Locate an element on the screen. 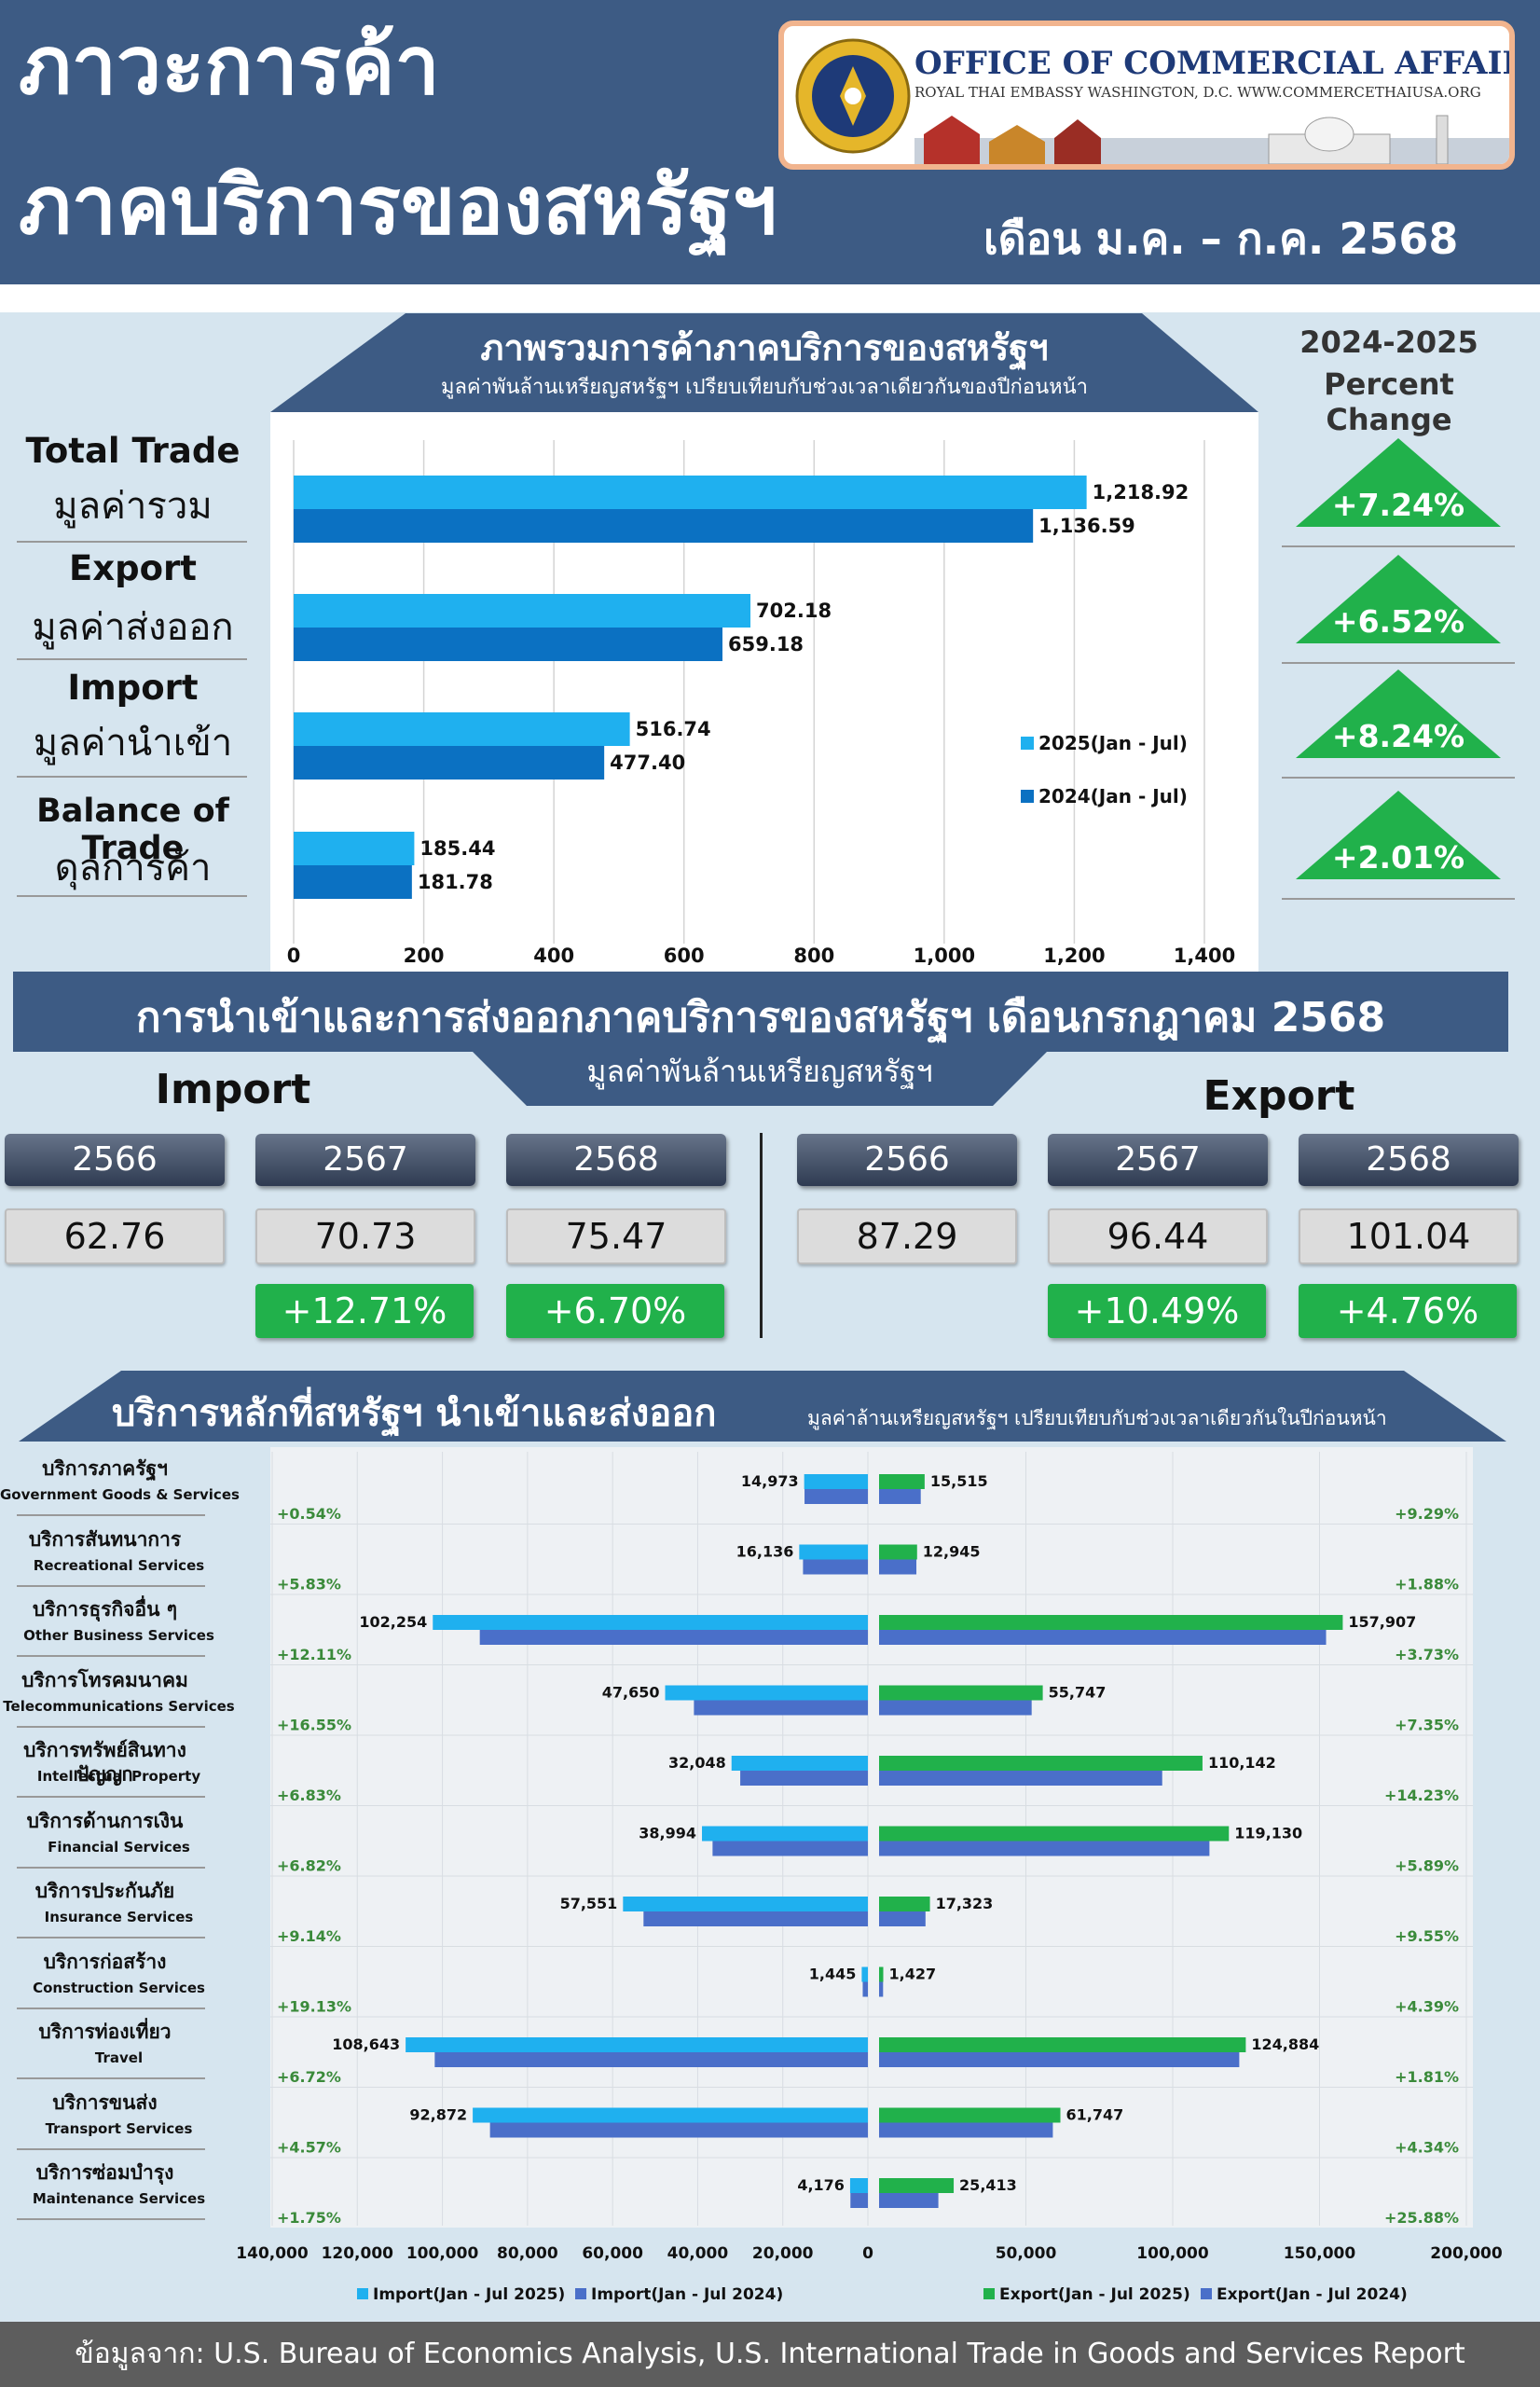 The height and width of the screenshot is (2387, 1540). row-label-export-th: มูลค่าส่งออก is located at coordinates (133, 627).